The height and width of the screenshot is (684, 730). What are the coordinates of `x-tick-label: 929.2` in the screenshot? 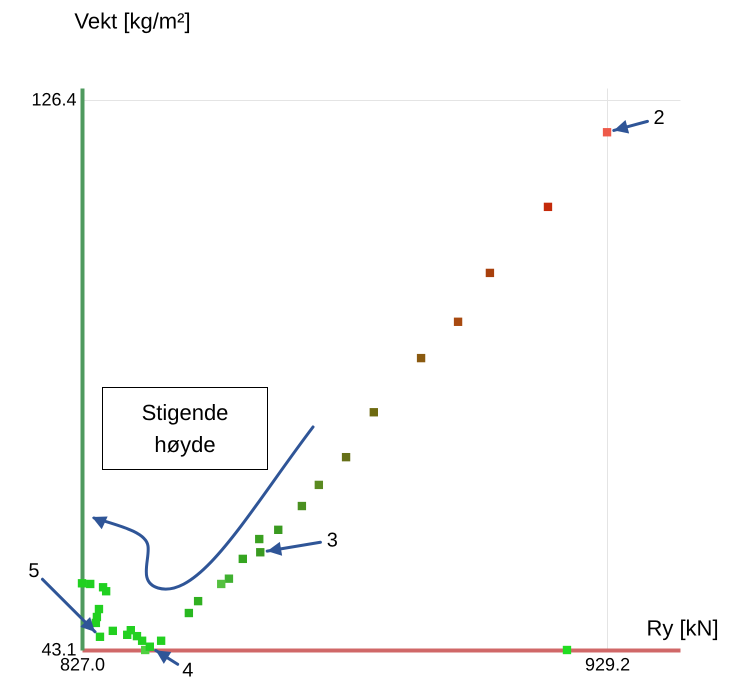 It's located at (607, 664).